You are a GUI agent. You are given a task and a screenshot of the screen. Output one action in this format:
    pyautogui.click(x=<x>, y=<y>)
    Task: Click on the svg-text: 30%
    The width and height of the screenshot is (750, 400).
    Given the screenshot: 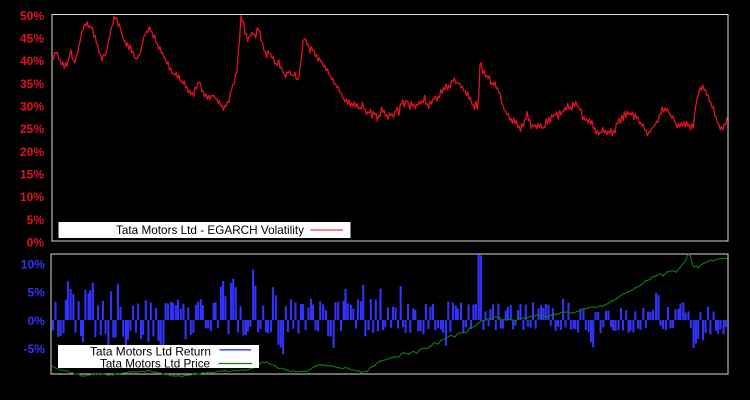 What is the action you would take?
    pyautogui.click(x=32, y=107)
    